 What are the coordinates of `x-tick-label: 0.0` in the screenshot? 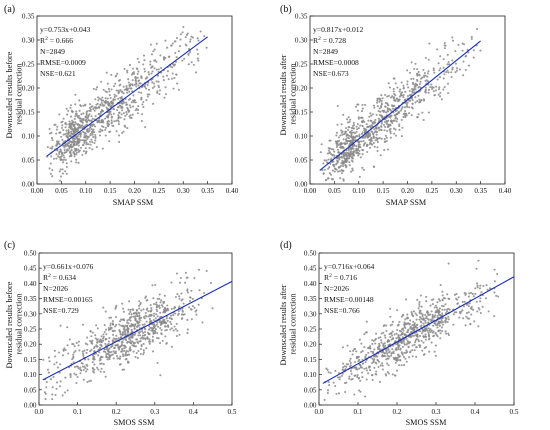 It's located at (39, 412).